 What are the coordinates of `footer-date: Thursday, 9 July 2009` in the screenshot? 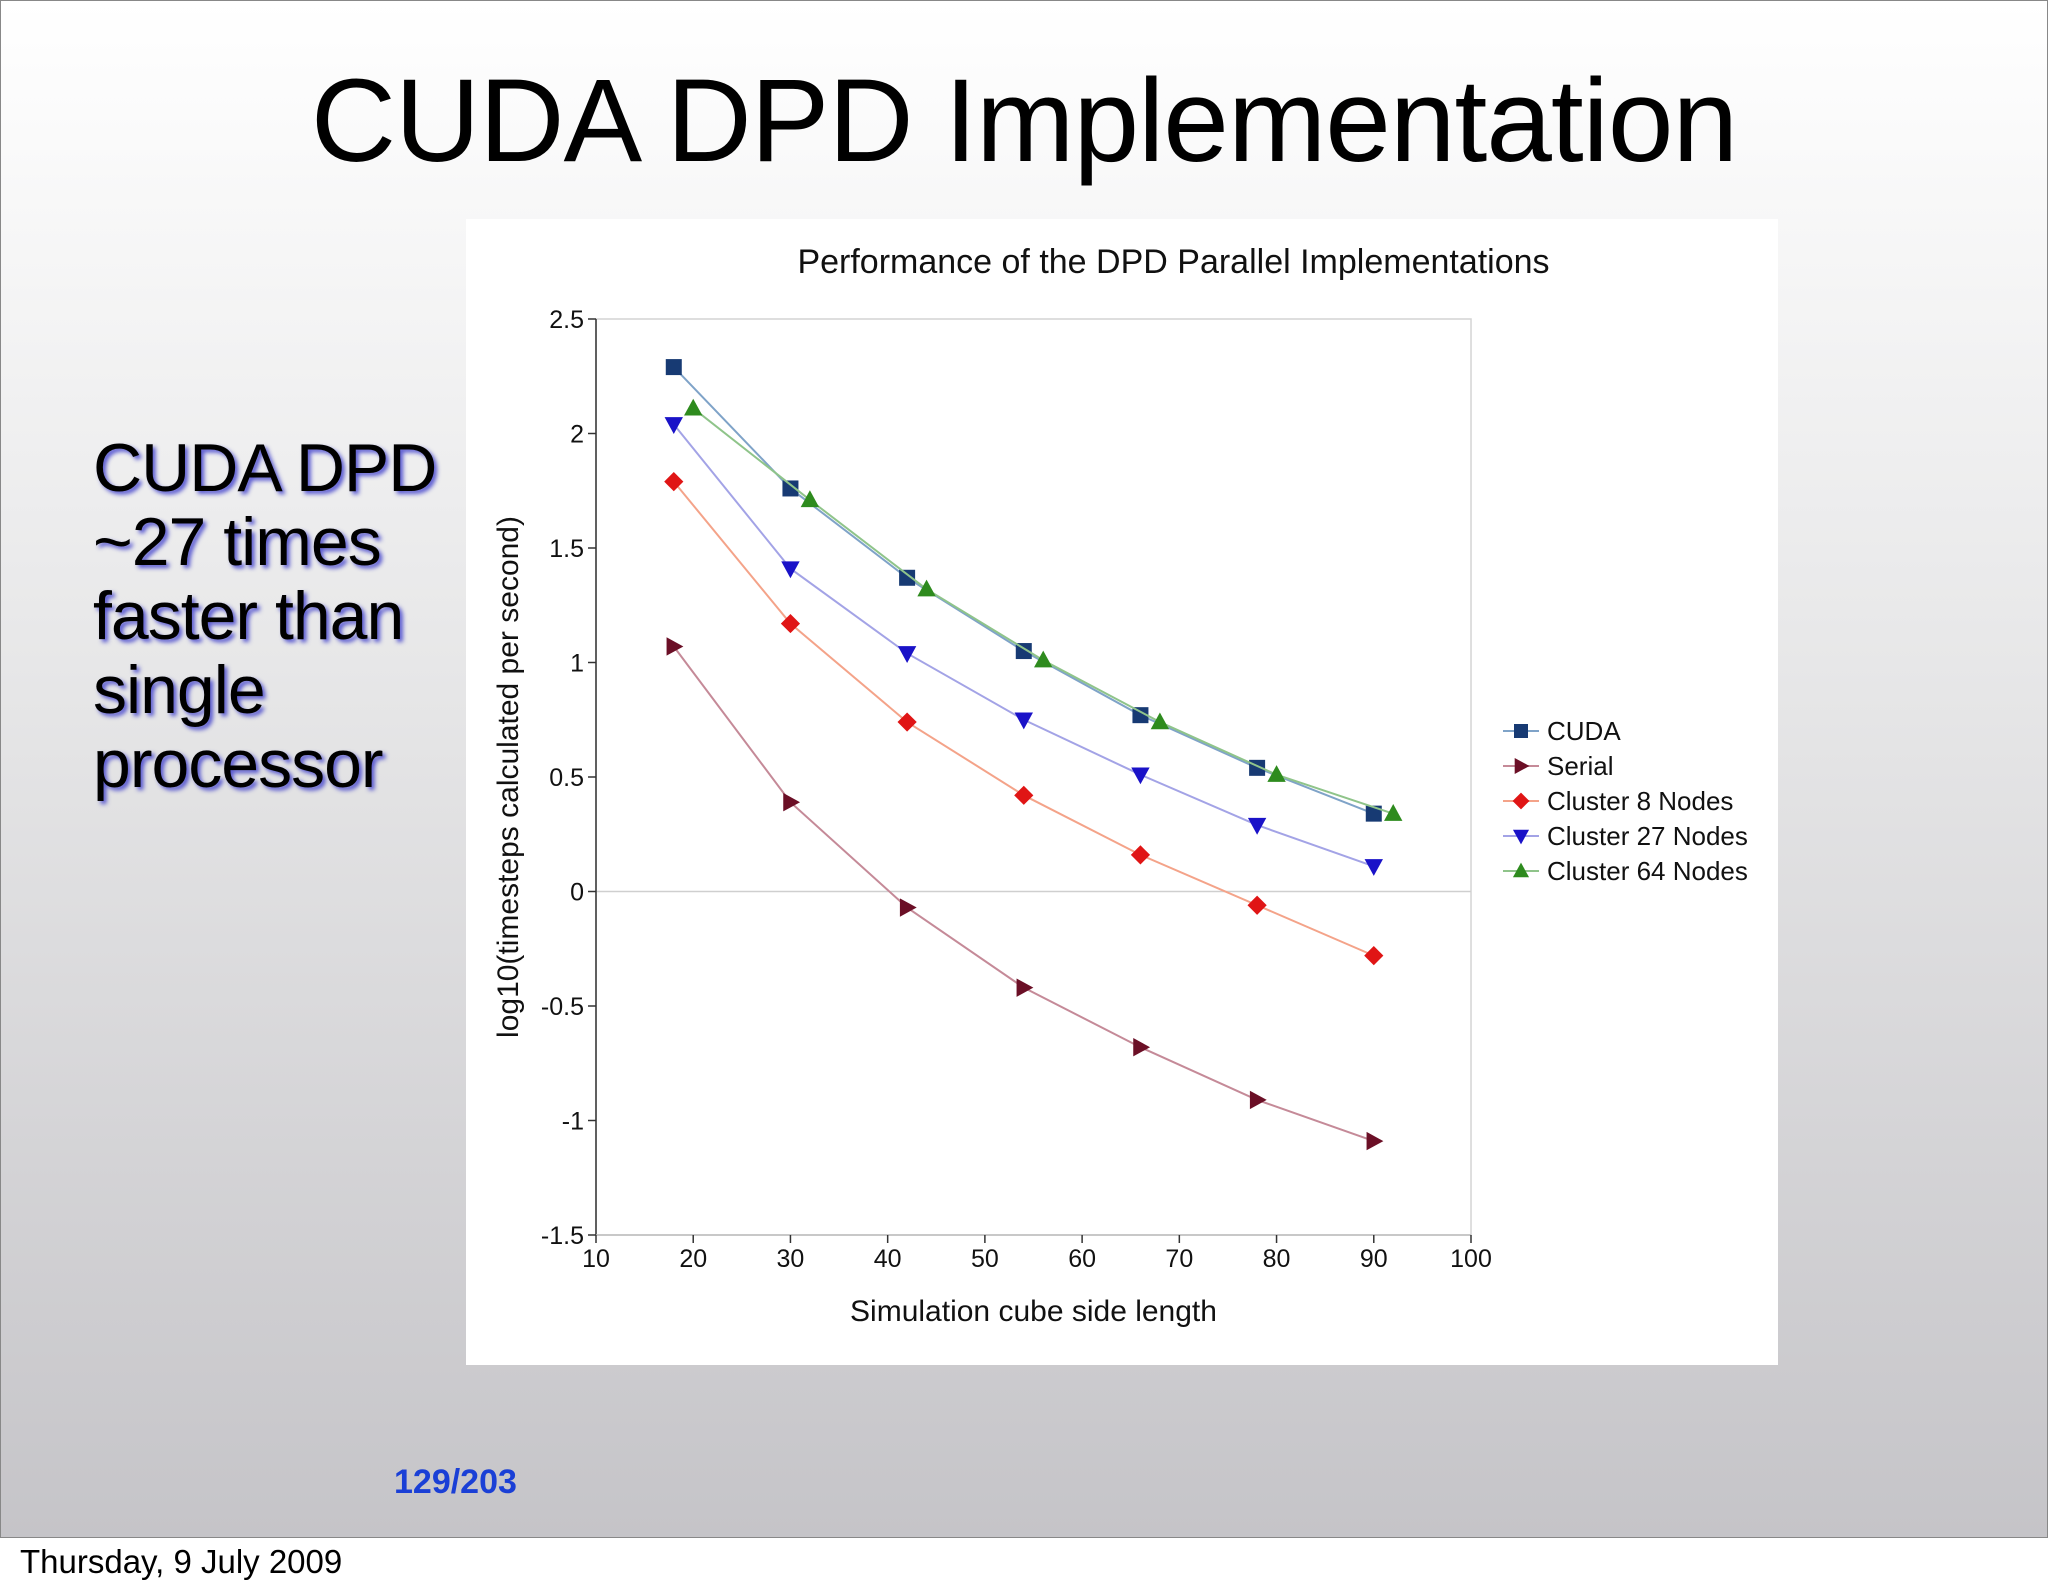 It's located at (181, 1561).